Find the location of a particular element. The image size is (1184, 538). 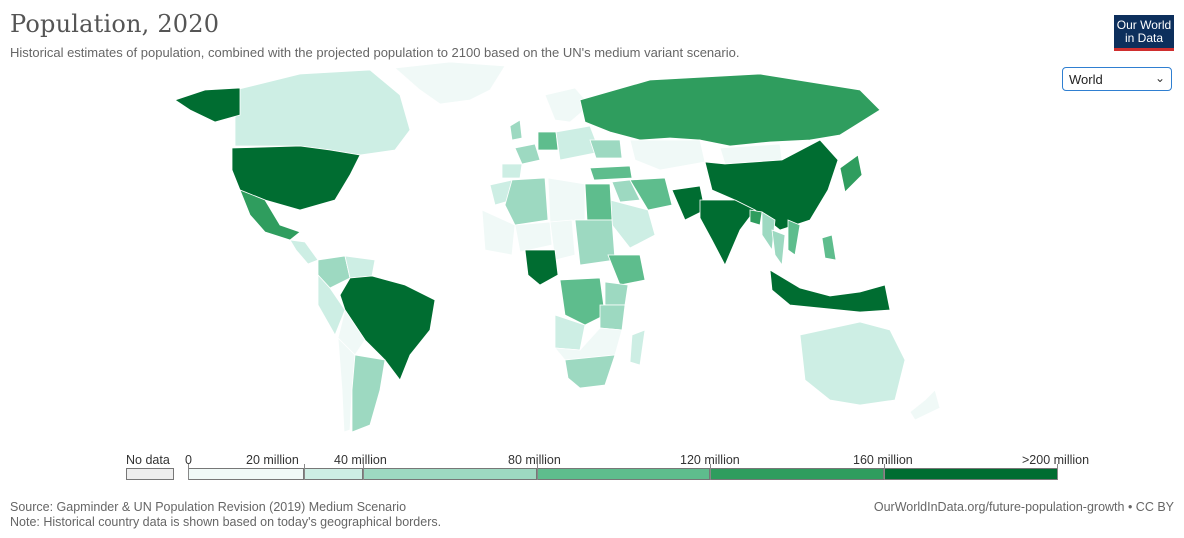

country-ukraine is located at coordinates (606, 149).